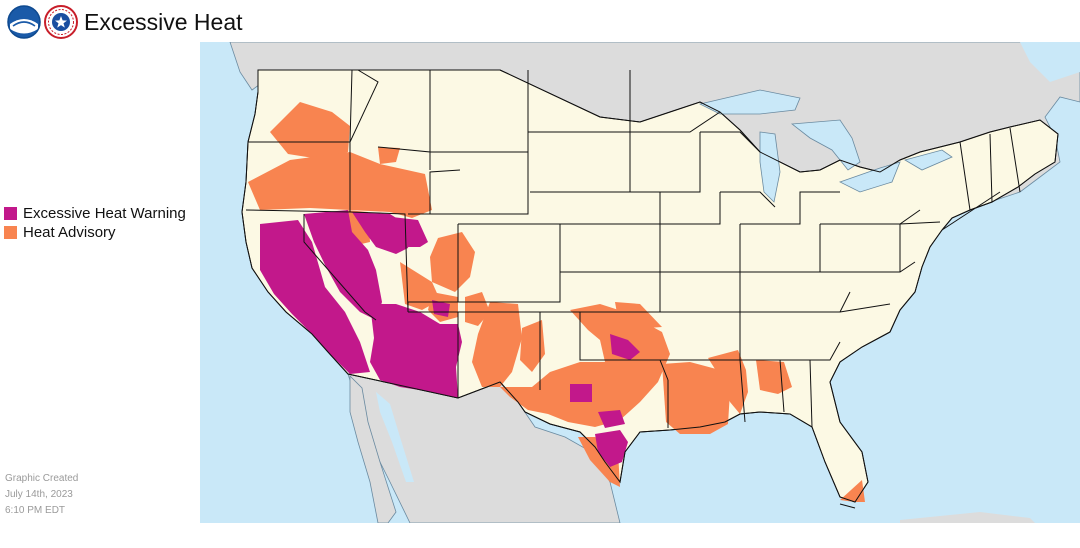  Describe the element at coordinates (24, 22) in the screenshot. I see `noaa-logo-icon` at that location.